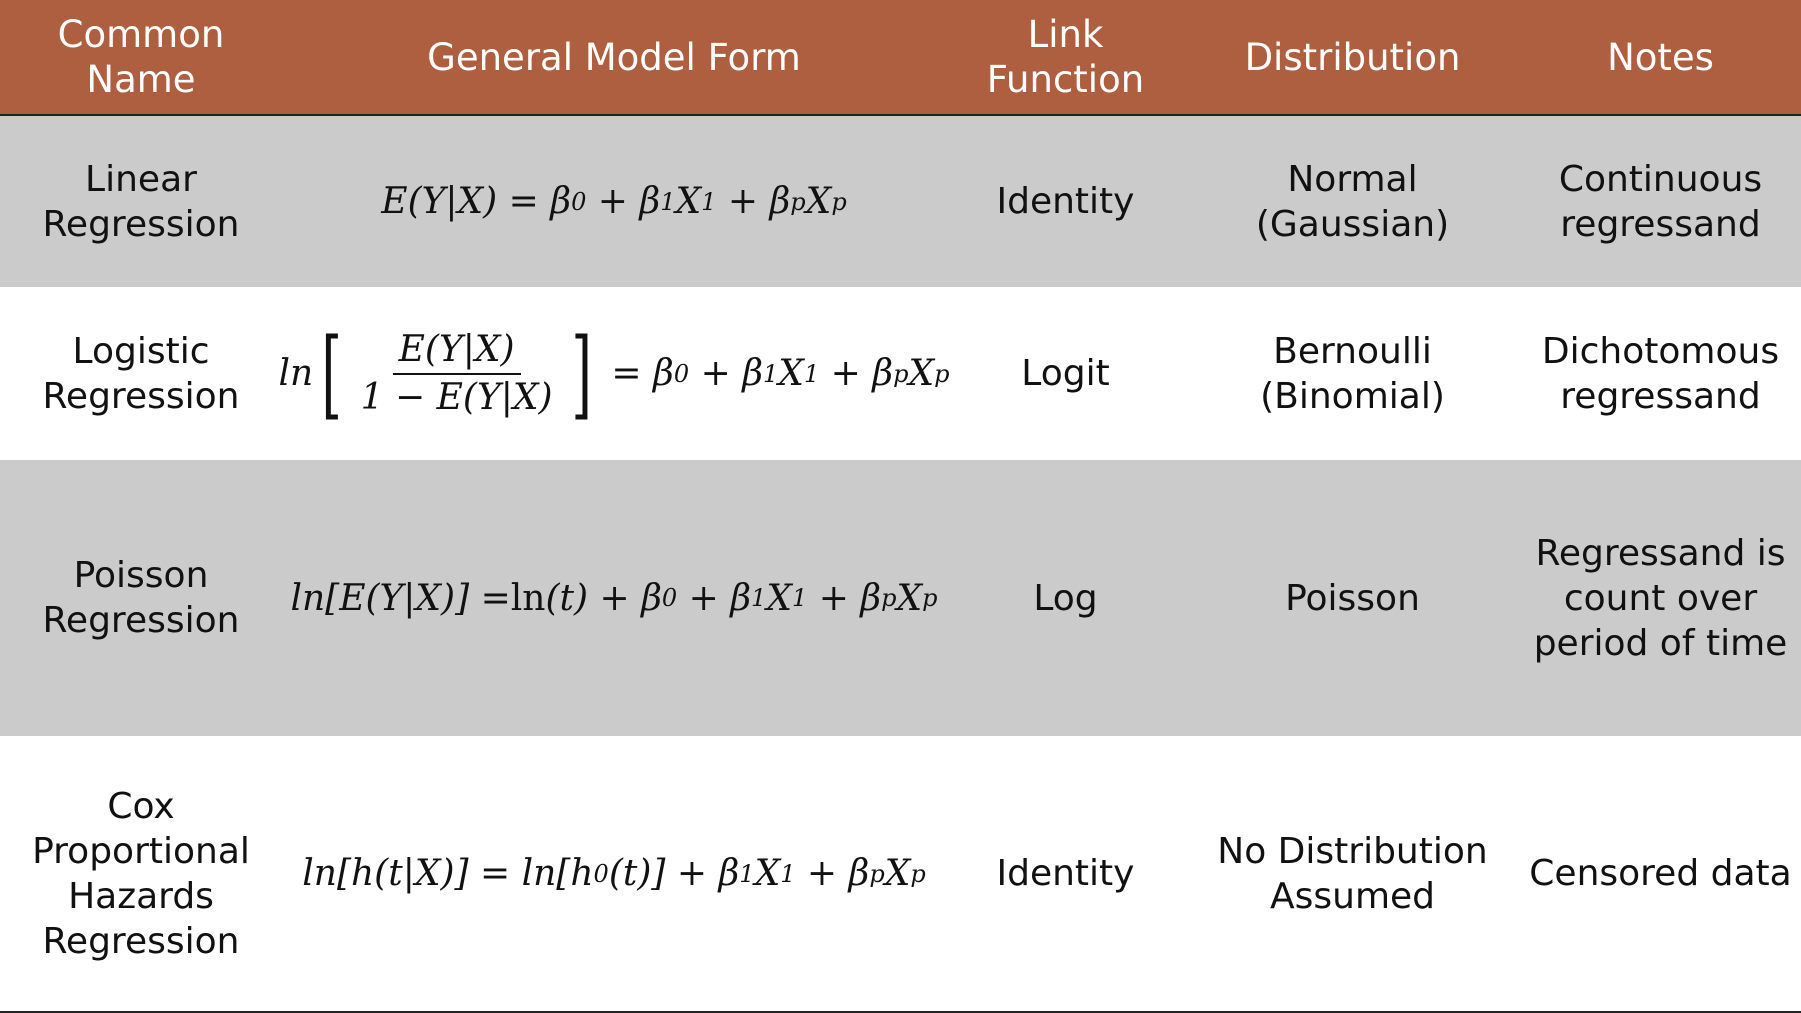  Describe the element at coordinates (1660, 598) in the screenshot. I see `row-notes: Regressand is count over period of time` at that location.